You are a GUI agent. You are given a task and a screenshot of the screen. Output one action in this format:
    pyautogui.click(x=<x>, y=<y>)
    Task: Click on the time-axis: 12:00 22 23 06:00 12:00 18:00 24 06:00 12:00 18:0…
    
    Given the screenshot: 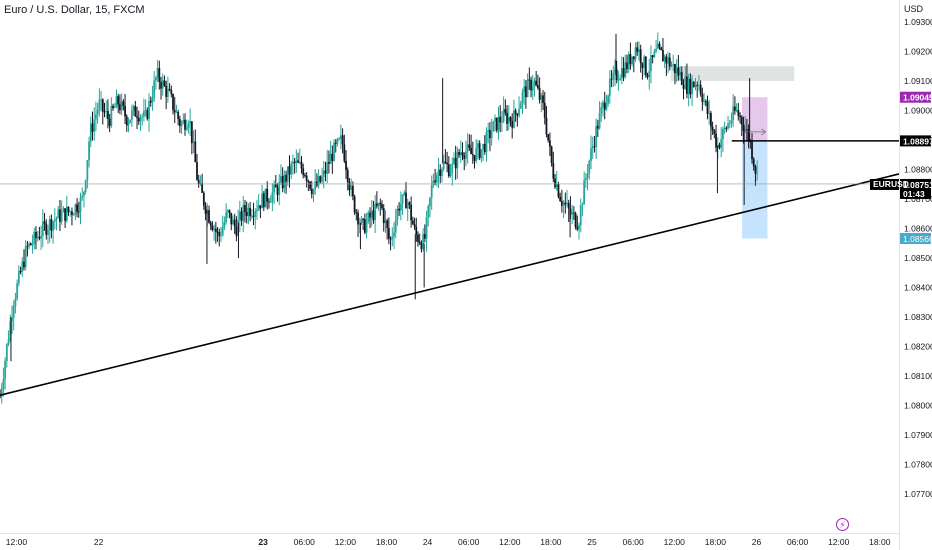 What is the action you would take?
    pyautogui.click(x=449, y=540)
    